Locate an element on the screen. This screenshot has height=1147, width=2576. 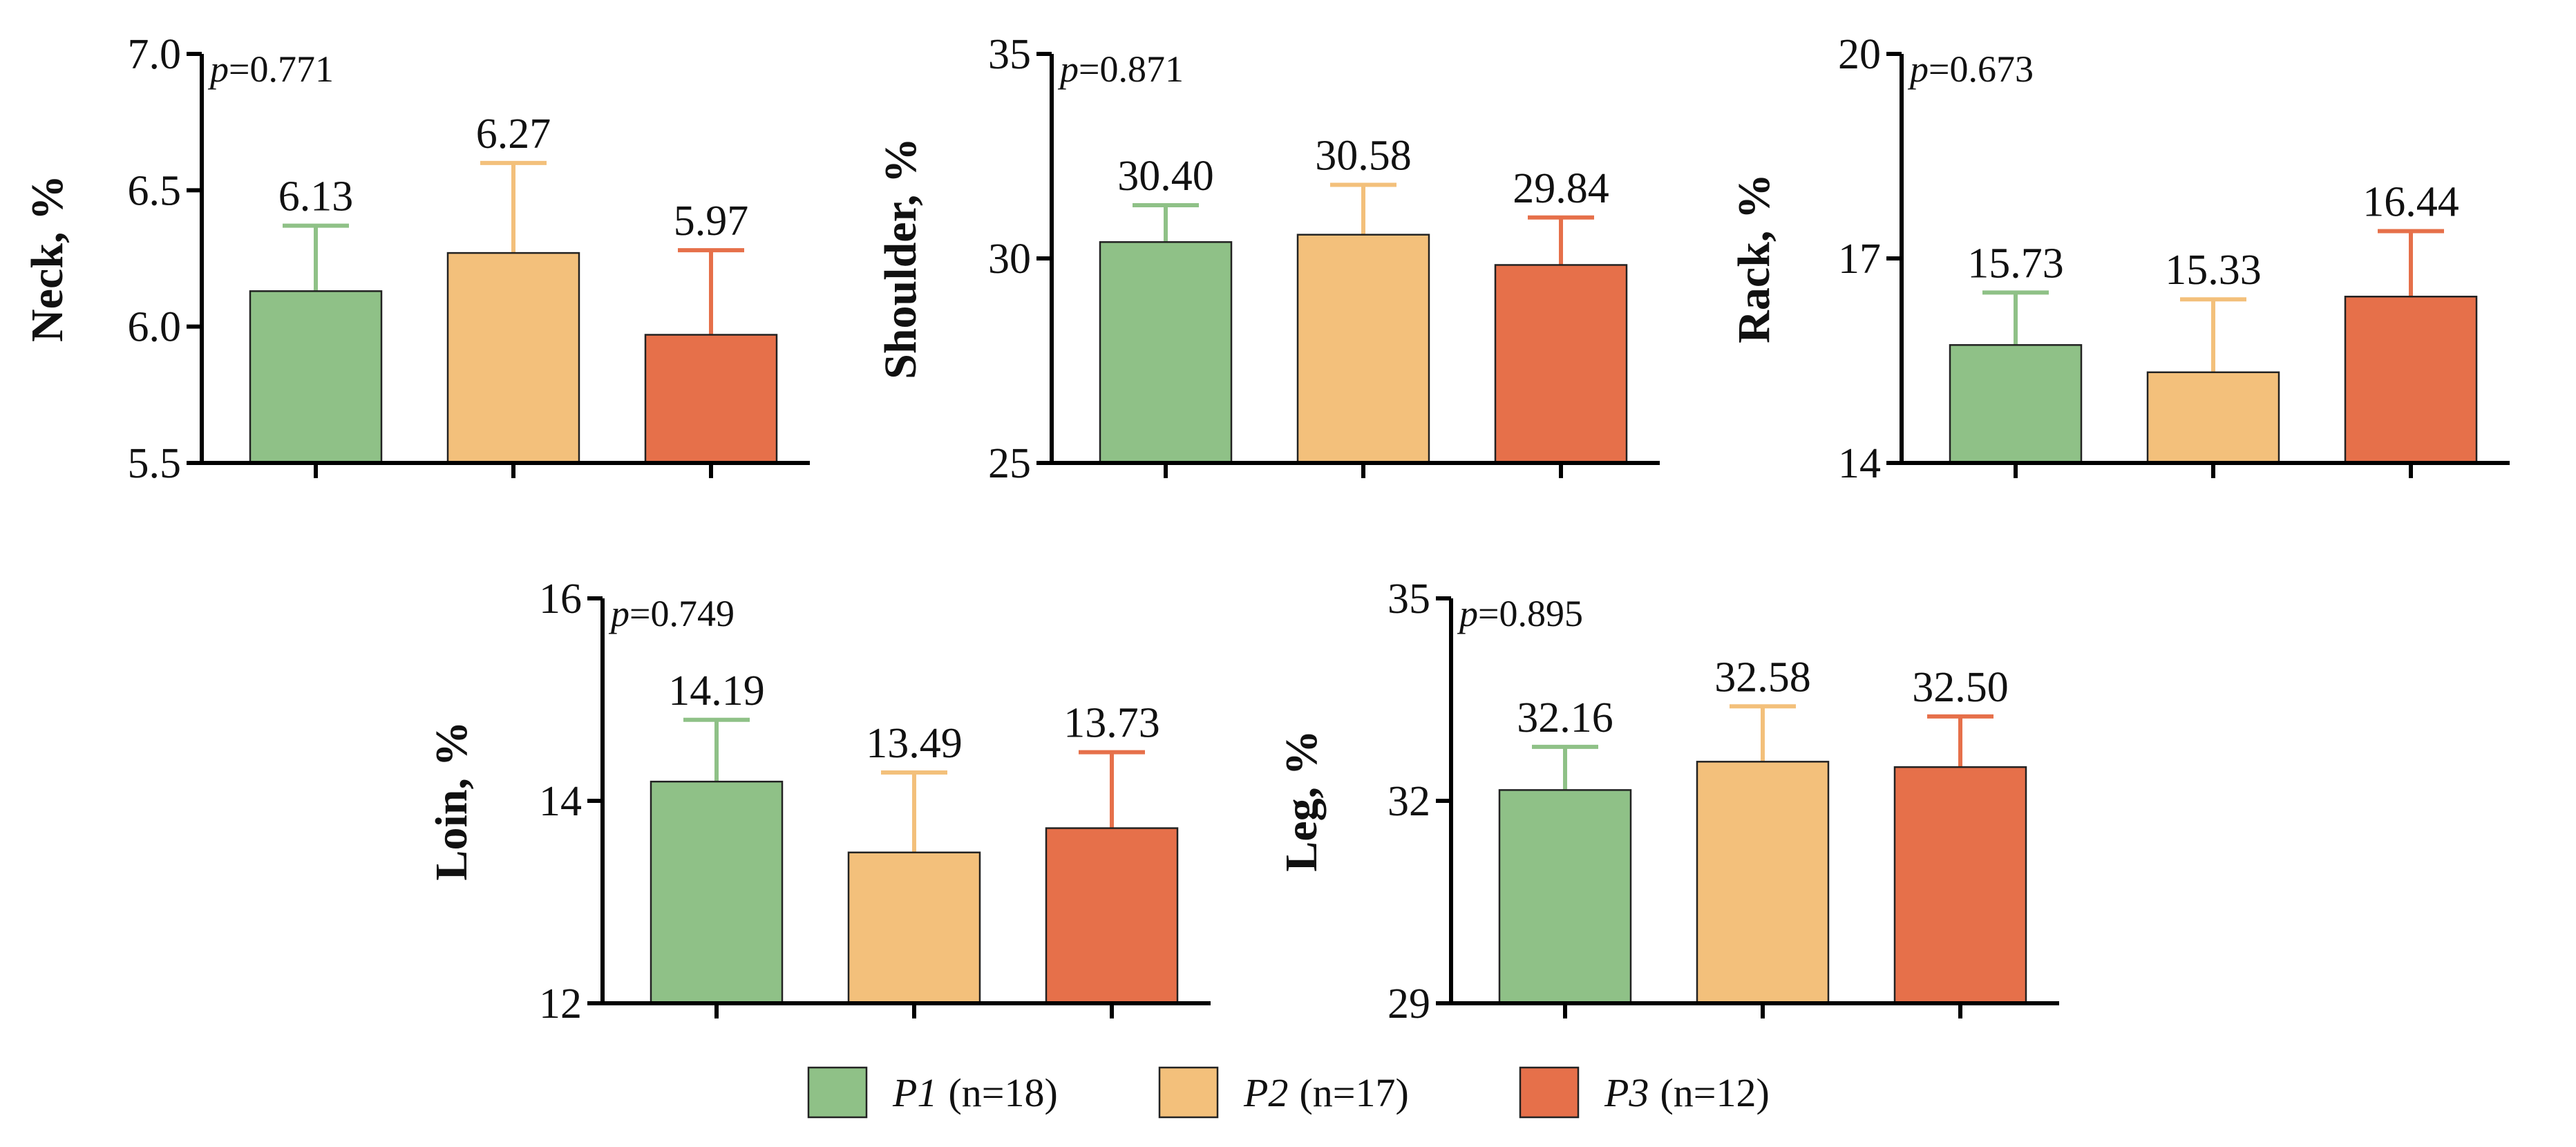
y-tick-label: 17 is located at coordinates (1859, 259).